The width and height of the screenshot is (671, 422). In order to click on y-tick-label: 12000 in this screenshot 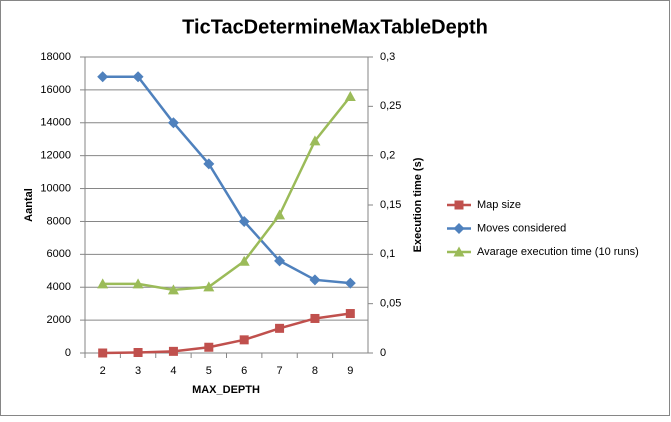, I will do `click(55, 156)`.